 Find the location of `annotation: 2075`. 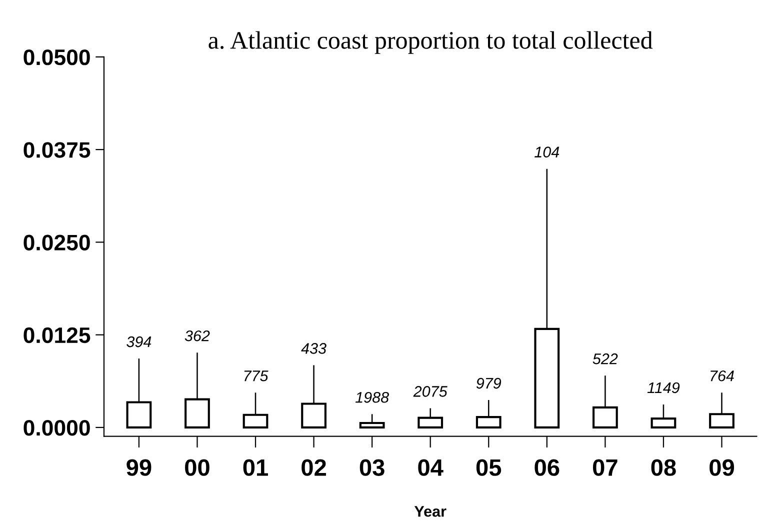

annotation: 2075 is located at coordinates (430, 391).